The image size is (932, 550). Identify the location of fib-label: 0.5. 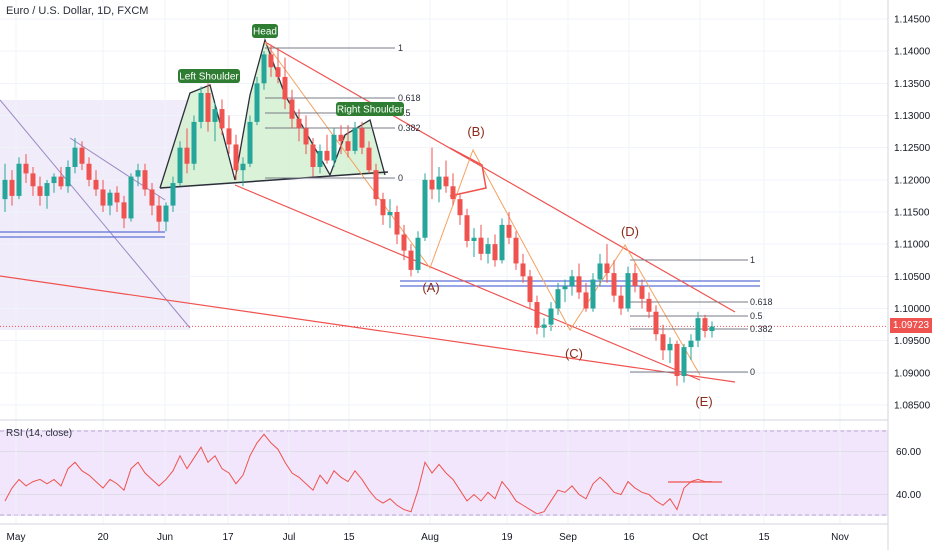
(756, 316).